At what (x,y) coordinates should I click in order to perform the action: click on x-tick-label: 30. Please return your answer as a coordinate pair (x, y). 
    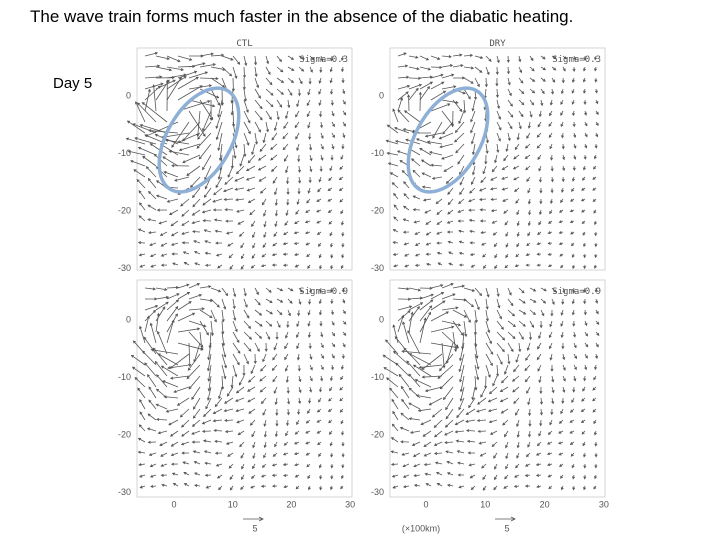
    Looking at the image, I should click on (350, 504).